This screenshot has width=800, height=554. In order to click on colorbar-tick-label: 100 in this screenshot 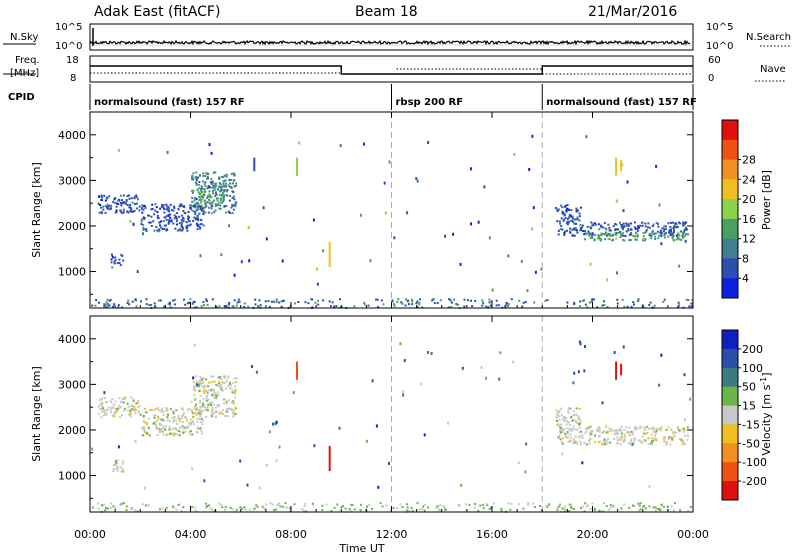, I will do `click(752, 368)`.